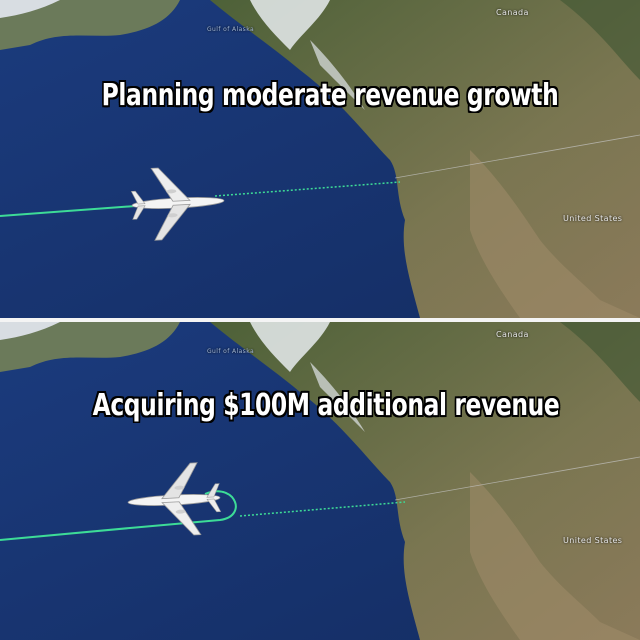 This screenshot has width=640, height=640. What do you see at coordinates (326, 405) in the screenshot?
I see `bottom-caption: Acquiring $100M additional revenue` at bounding box center [326, 405].